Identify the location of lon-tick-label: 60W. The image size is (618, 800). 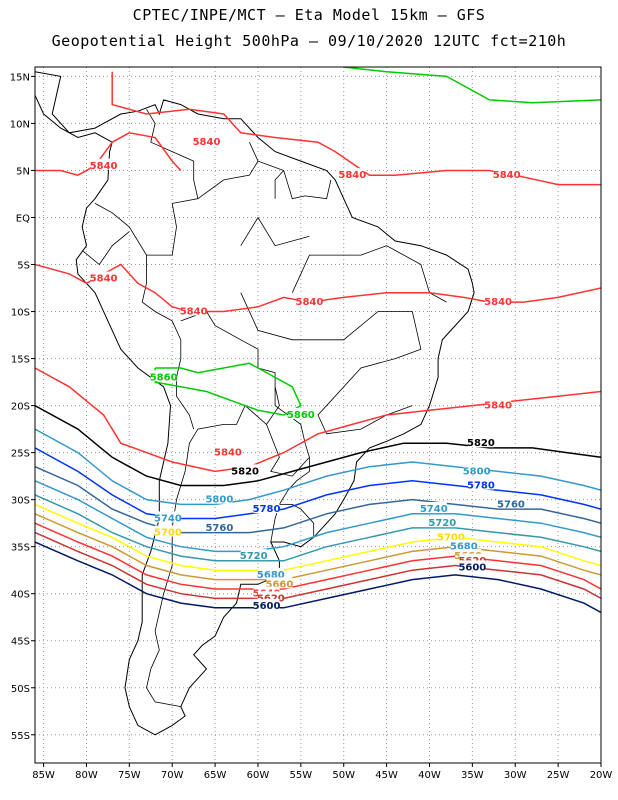
(258, 775).